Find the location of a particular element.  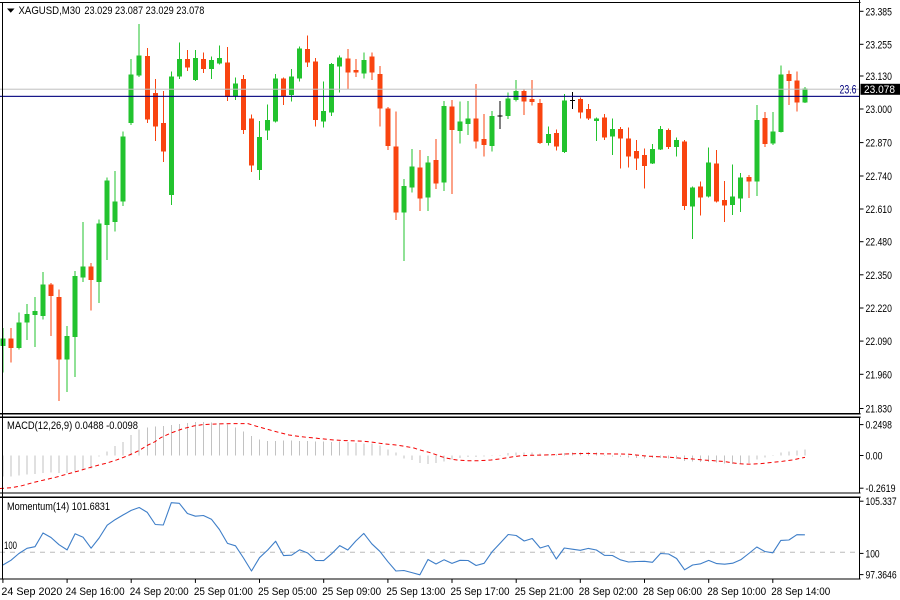

svg-text: 25 Sep 05:00 is located at coordinates (287, 592).